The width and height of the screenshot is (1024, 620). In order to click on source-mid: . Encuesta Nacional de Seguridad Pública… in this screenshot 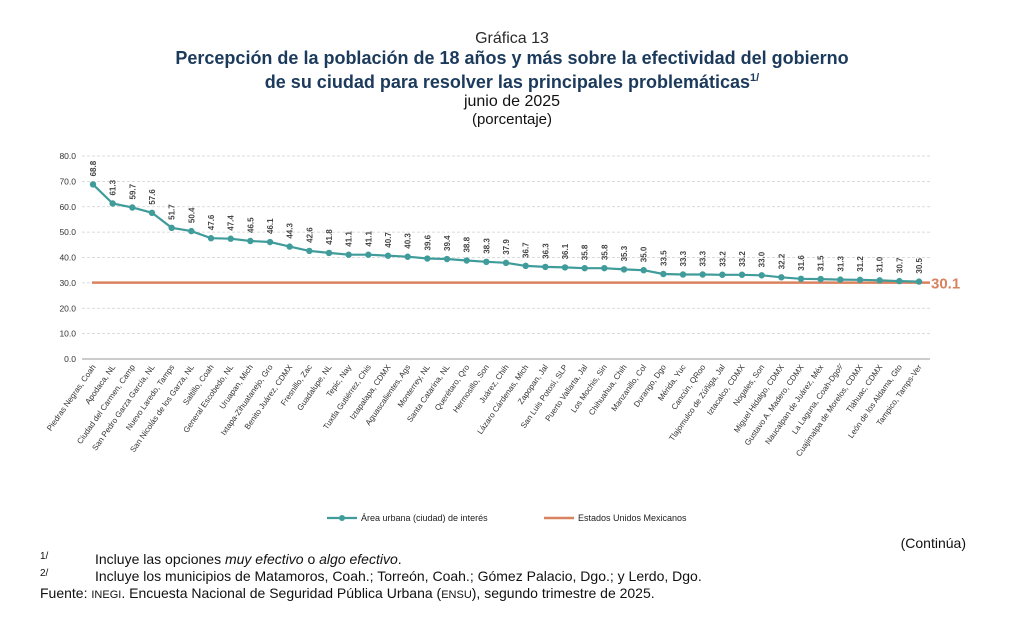, I will do `click(281, 593)`.